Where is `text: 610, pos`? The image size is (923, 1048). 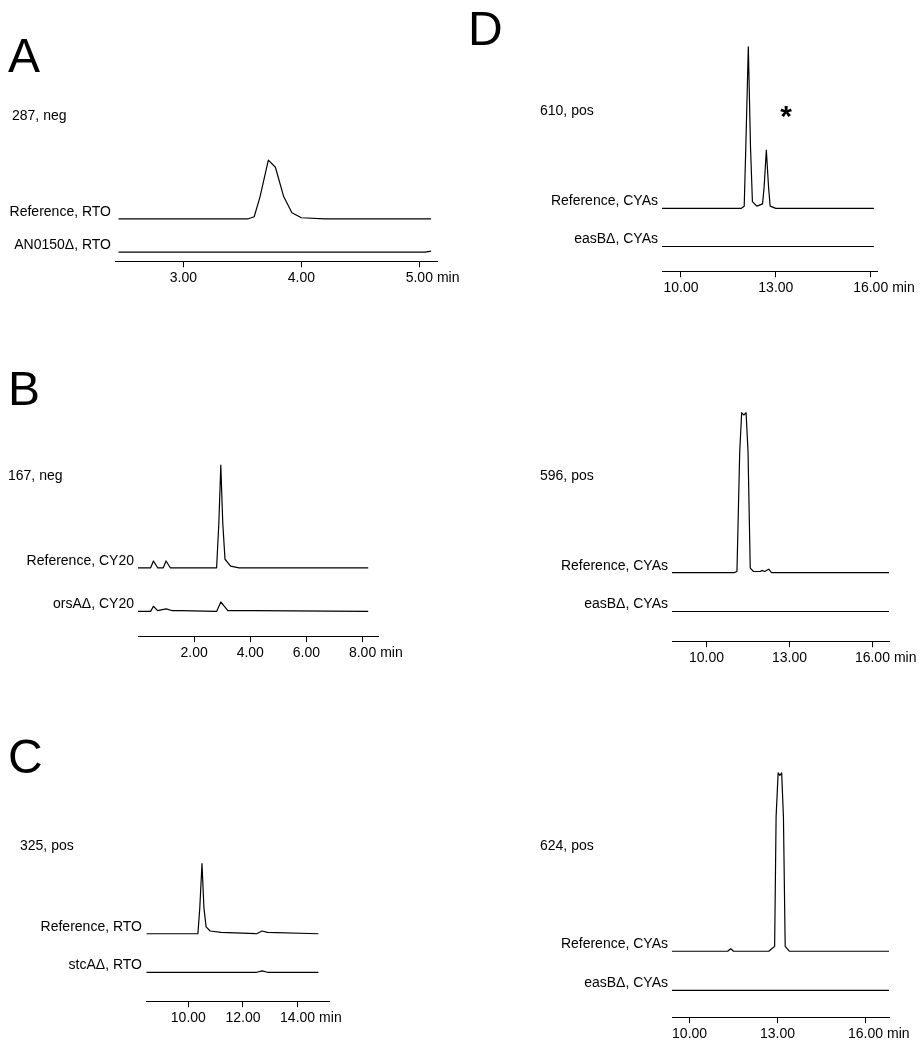
text: 610, pos is located at coordinates (567, 110).